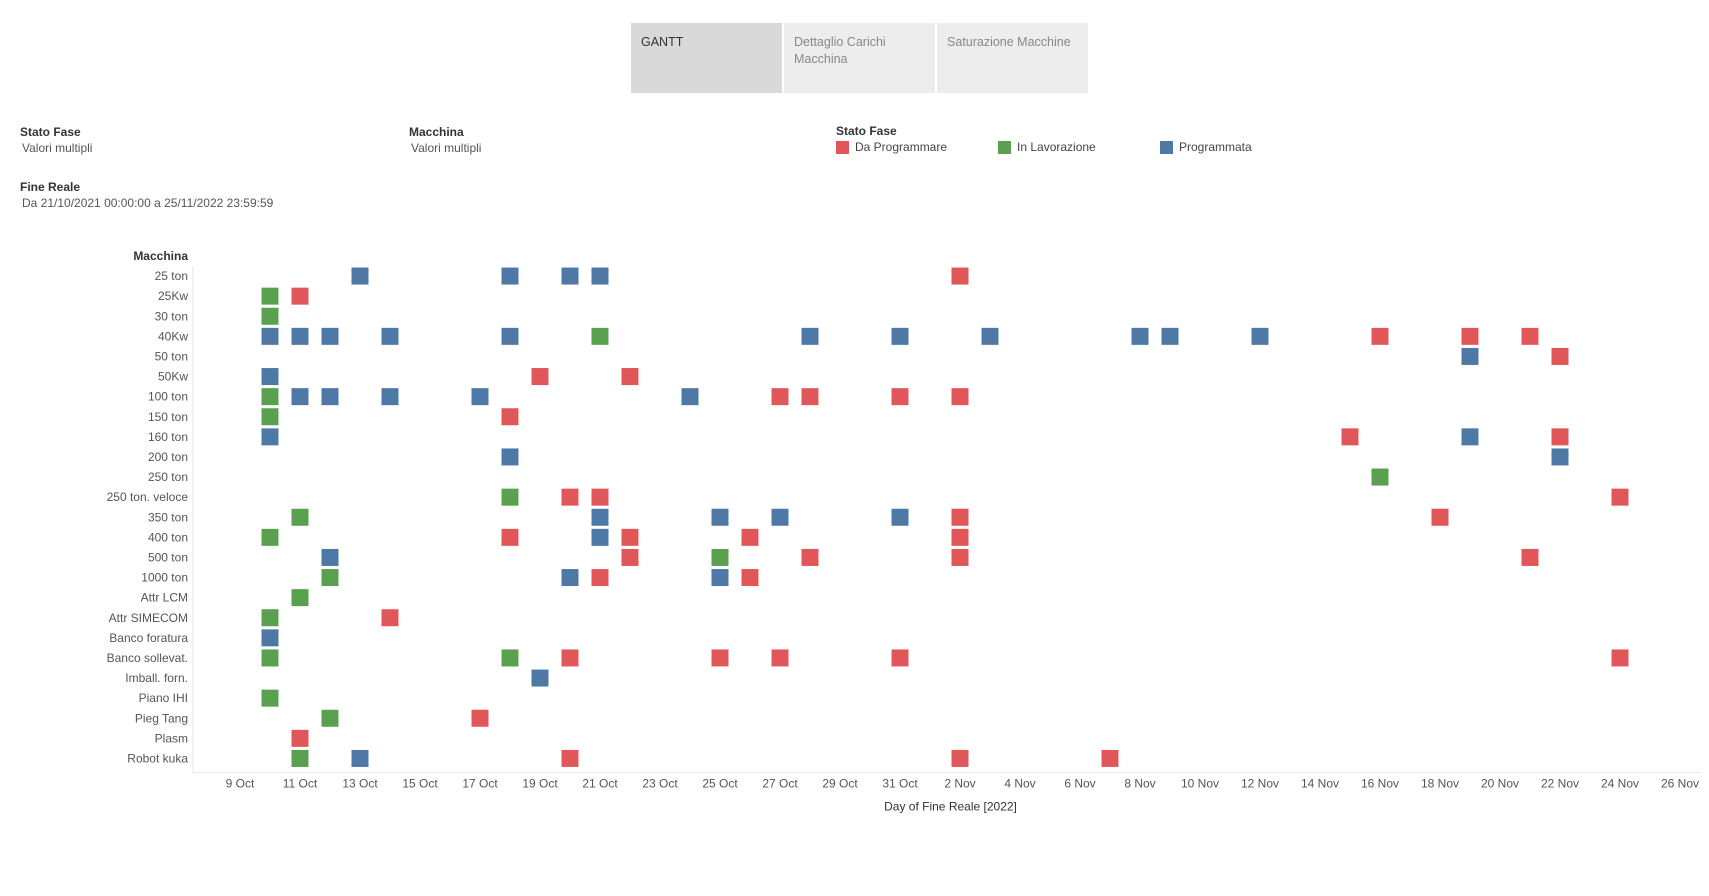  Describe the element at coordinates (1012, 58) in the screenshot. I see `tab-saturazione-macchine: Saturazione Macchine` at that location.